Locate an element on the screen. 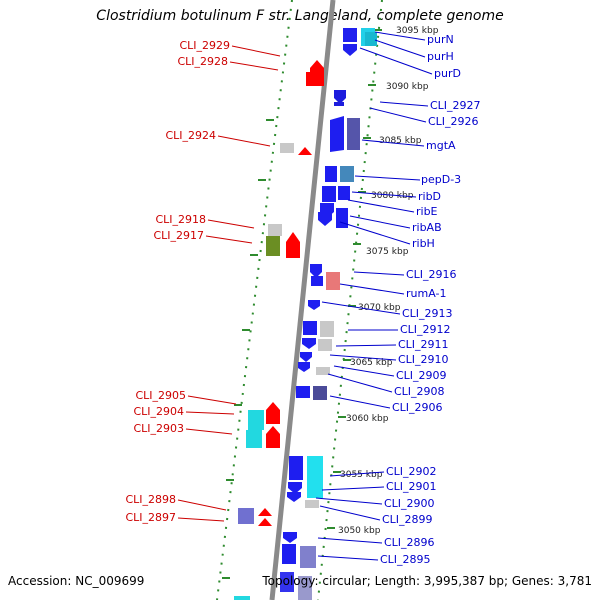  label-ribH: ribH is located at coordinates (423, 243).